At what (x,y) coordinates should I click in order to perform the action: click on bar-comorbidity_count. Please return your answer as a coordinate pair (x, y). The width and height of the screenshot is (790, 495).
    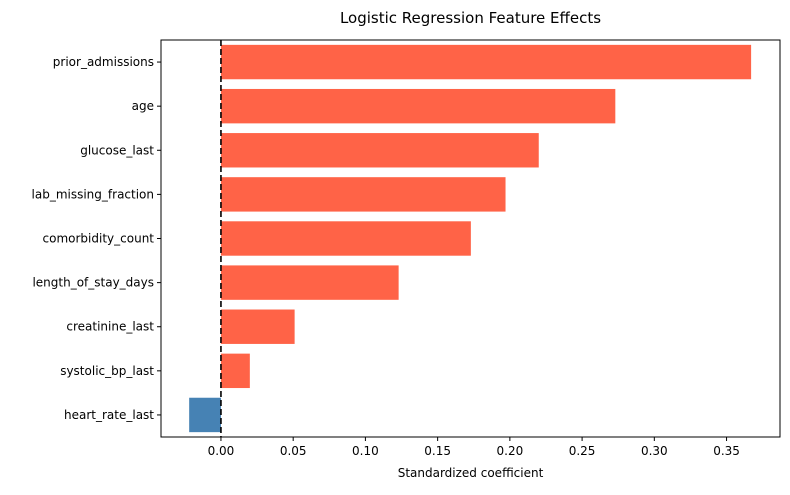
    Looking at the image, I should click on (345, 238).